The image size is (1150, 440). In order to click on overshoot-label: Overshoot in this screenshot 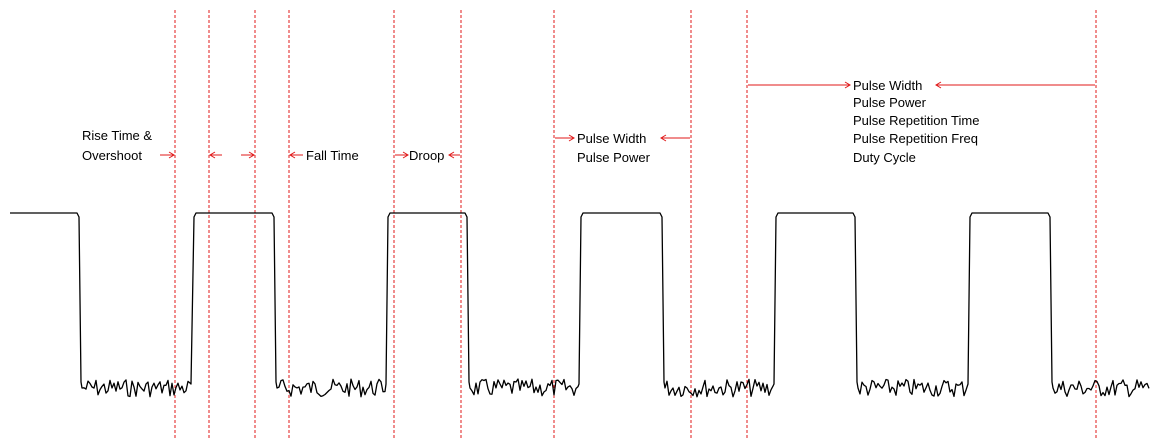, I will do `click(112, 155)`.